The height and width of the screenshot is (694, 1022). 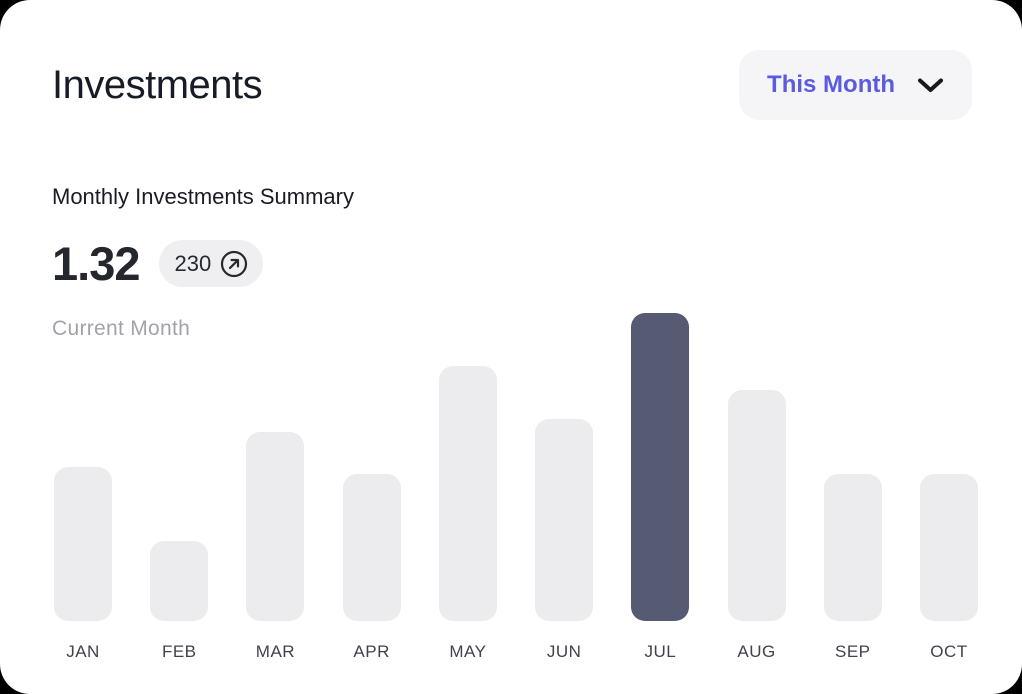 What do you see at coordinates (468, 651) in the screenshot?
I see `month-label-may: MAY` at bounding box center [468, 651].